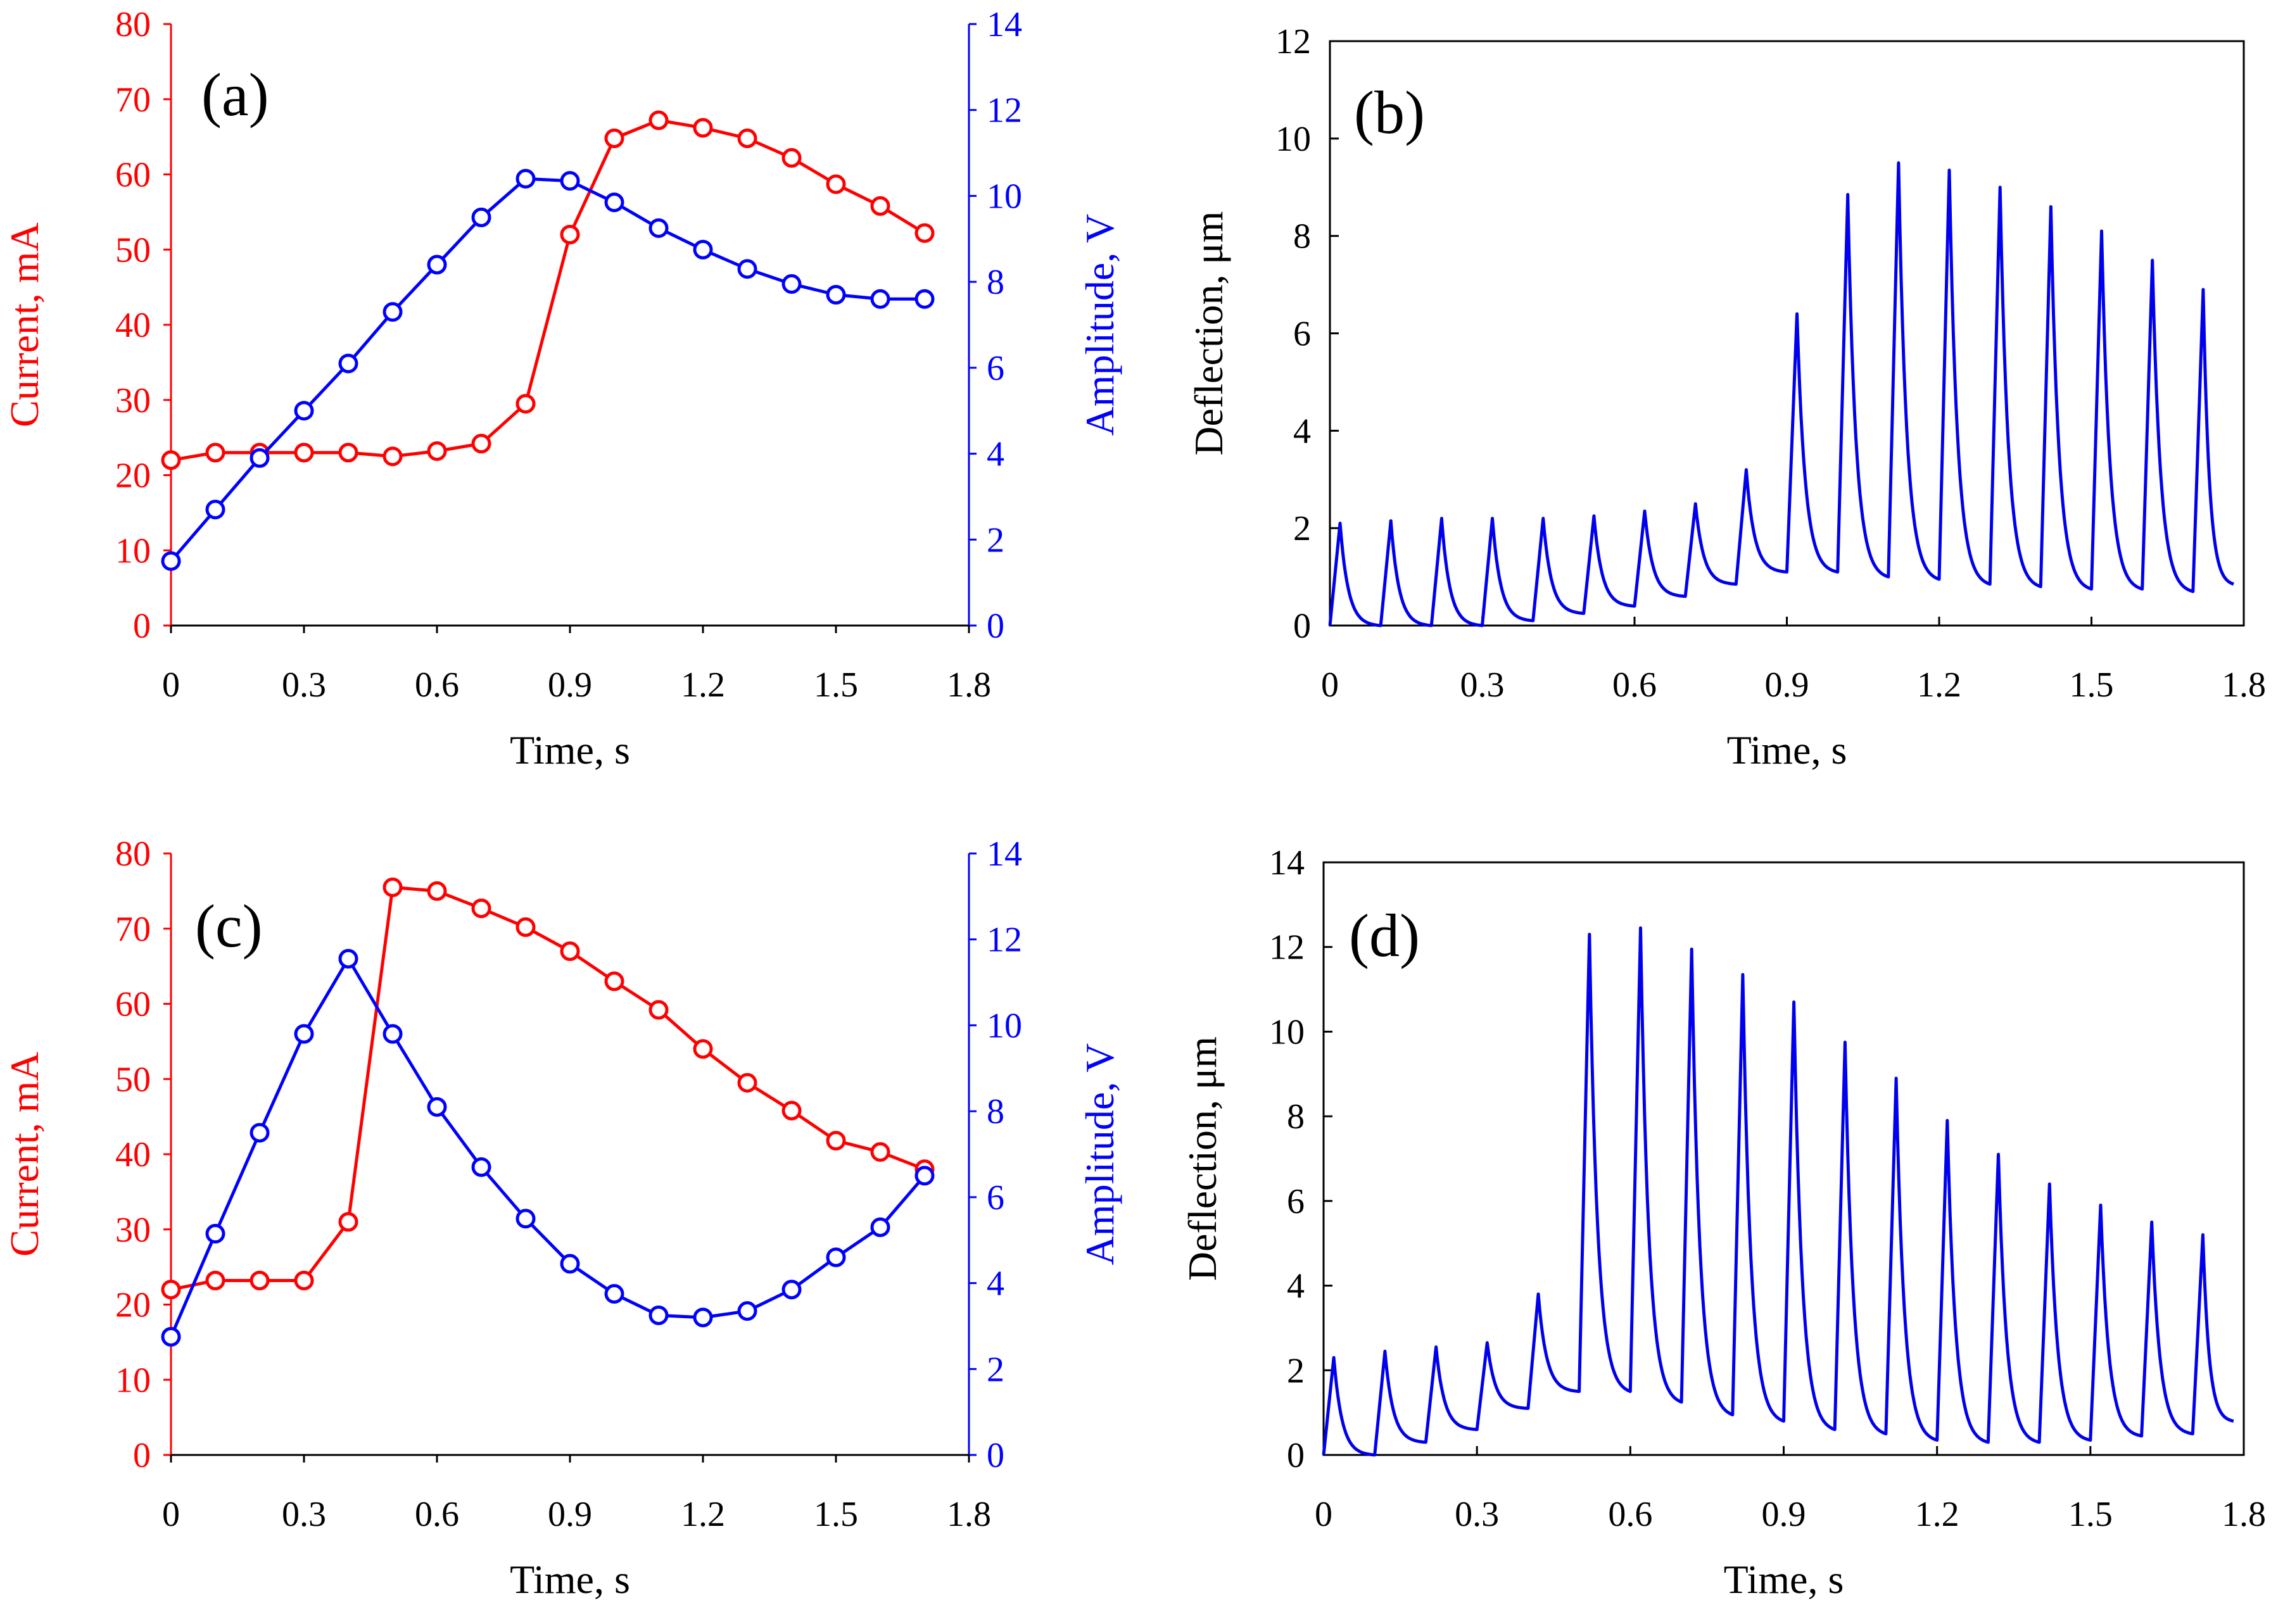 The width and height of the screenshot is (2290, 1624). Describe the element at coordinates (133, 250) in the screenshot. I see `left-y-tick-label: 50` at that location.